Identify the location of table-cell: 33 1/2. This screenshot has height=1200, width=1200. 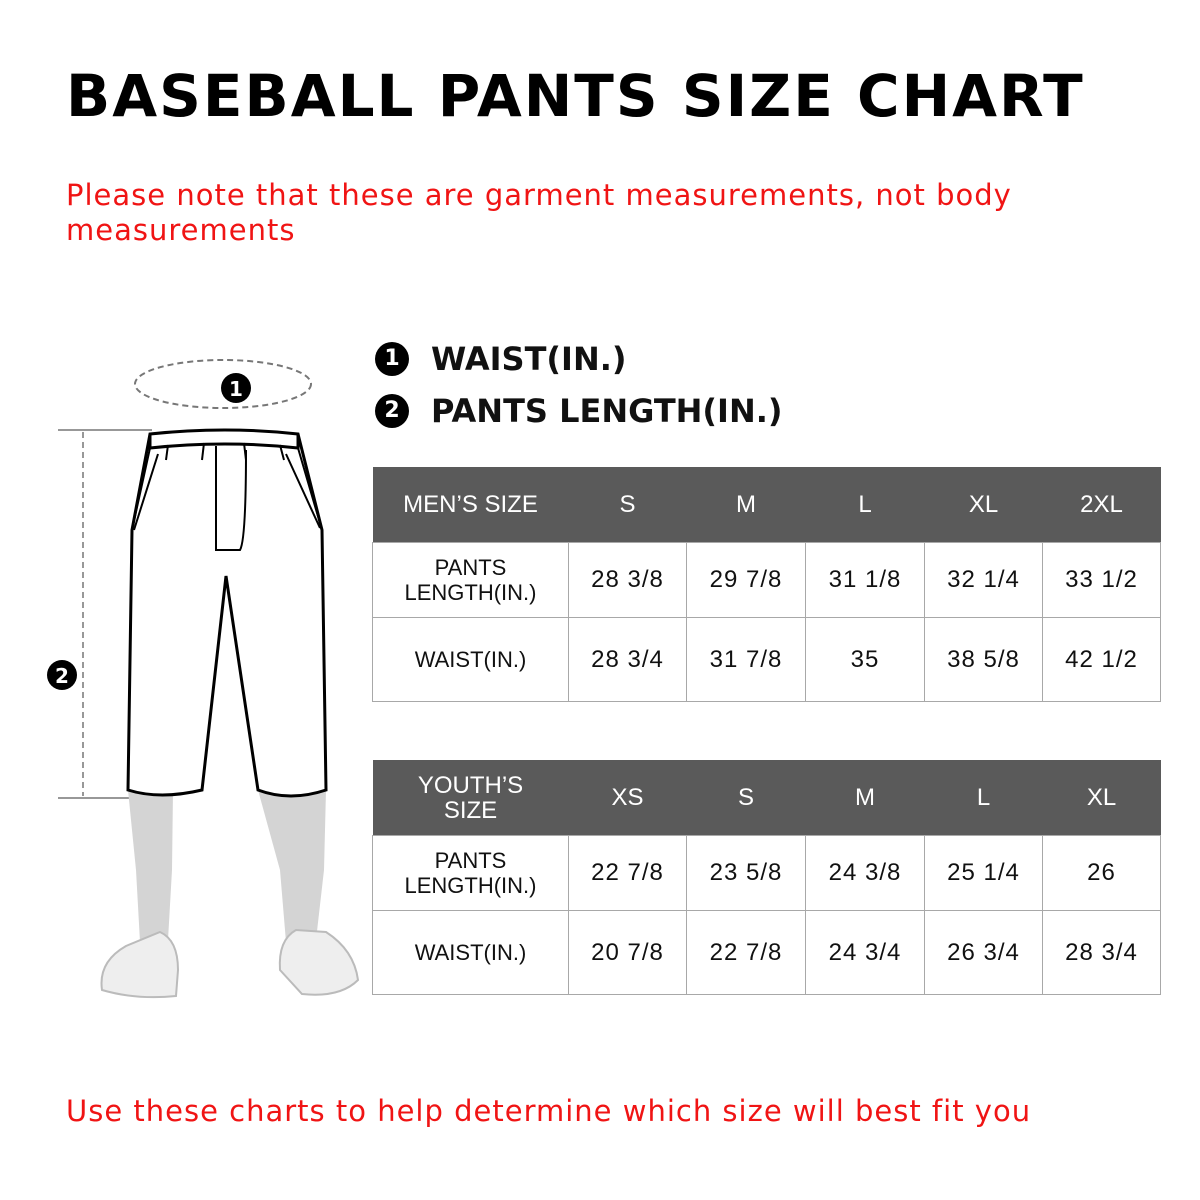
(1101, 580).